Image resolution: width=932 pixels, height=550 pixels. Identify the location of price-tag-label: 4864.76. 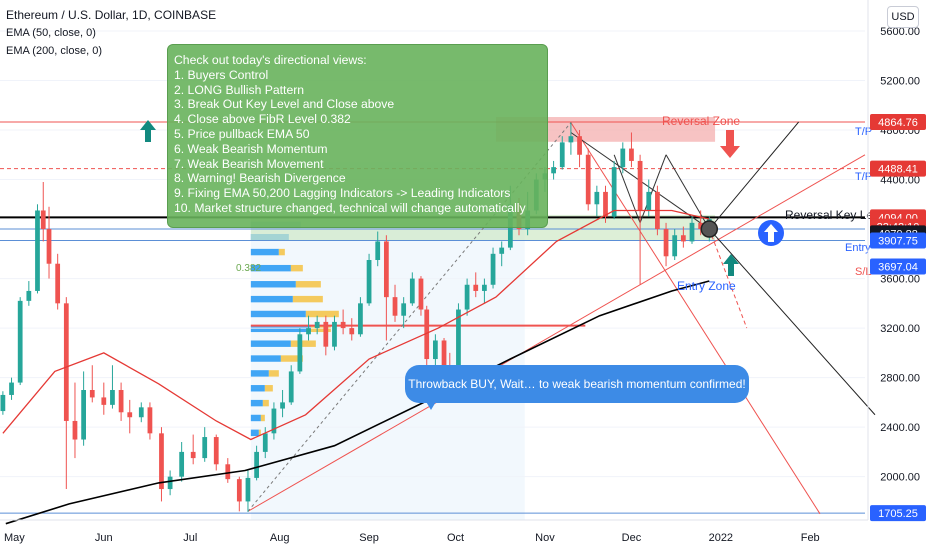
(898, 123).